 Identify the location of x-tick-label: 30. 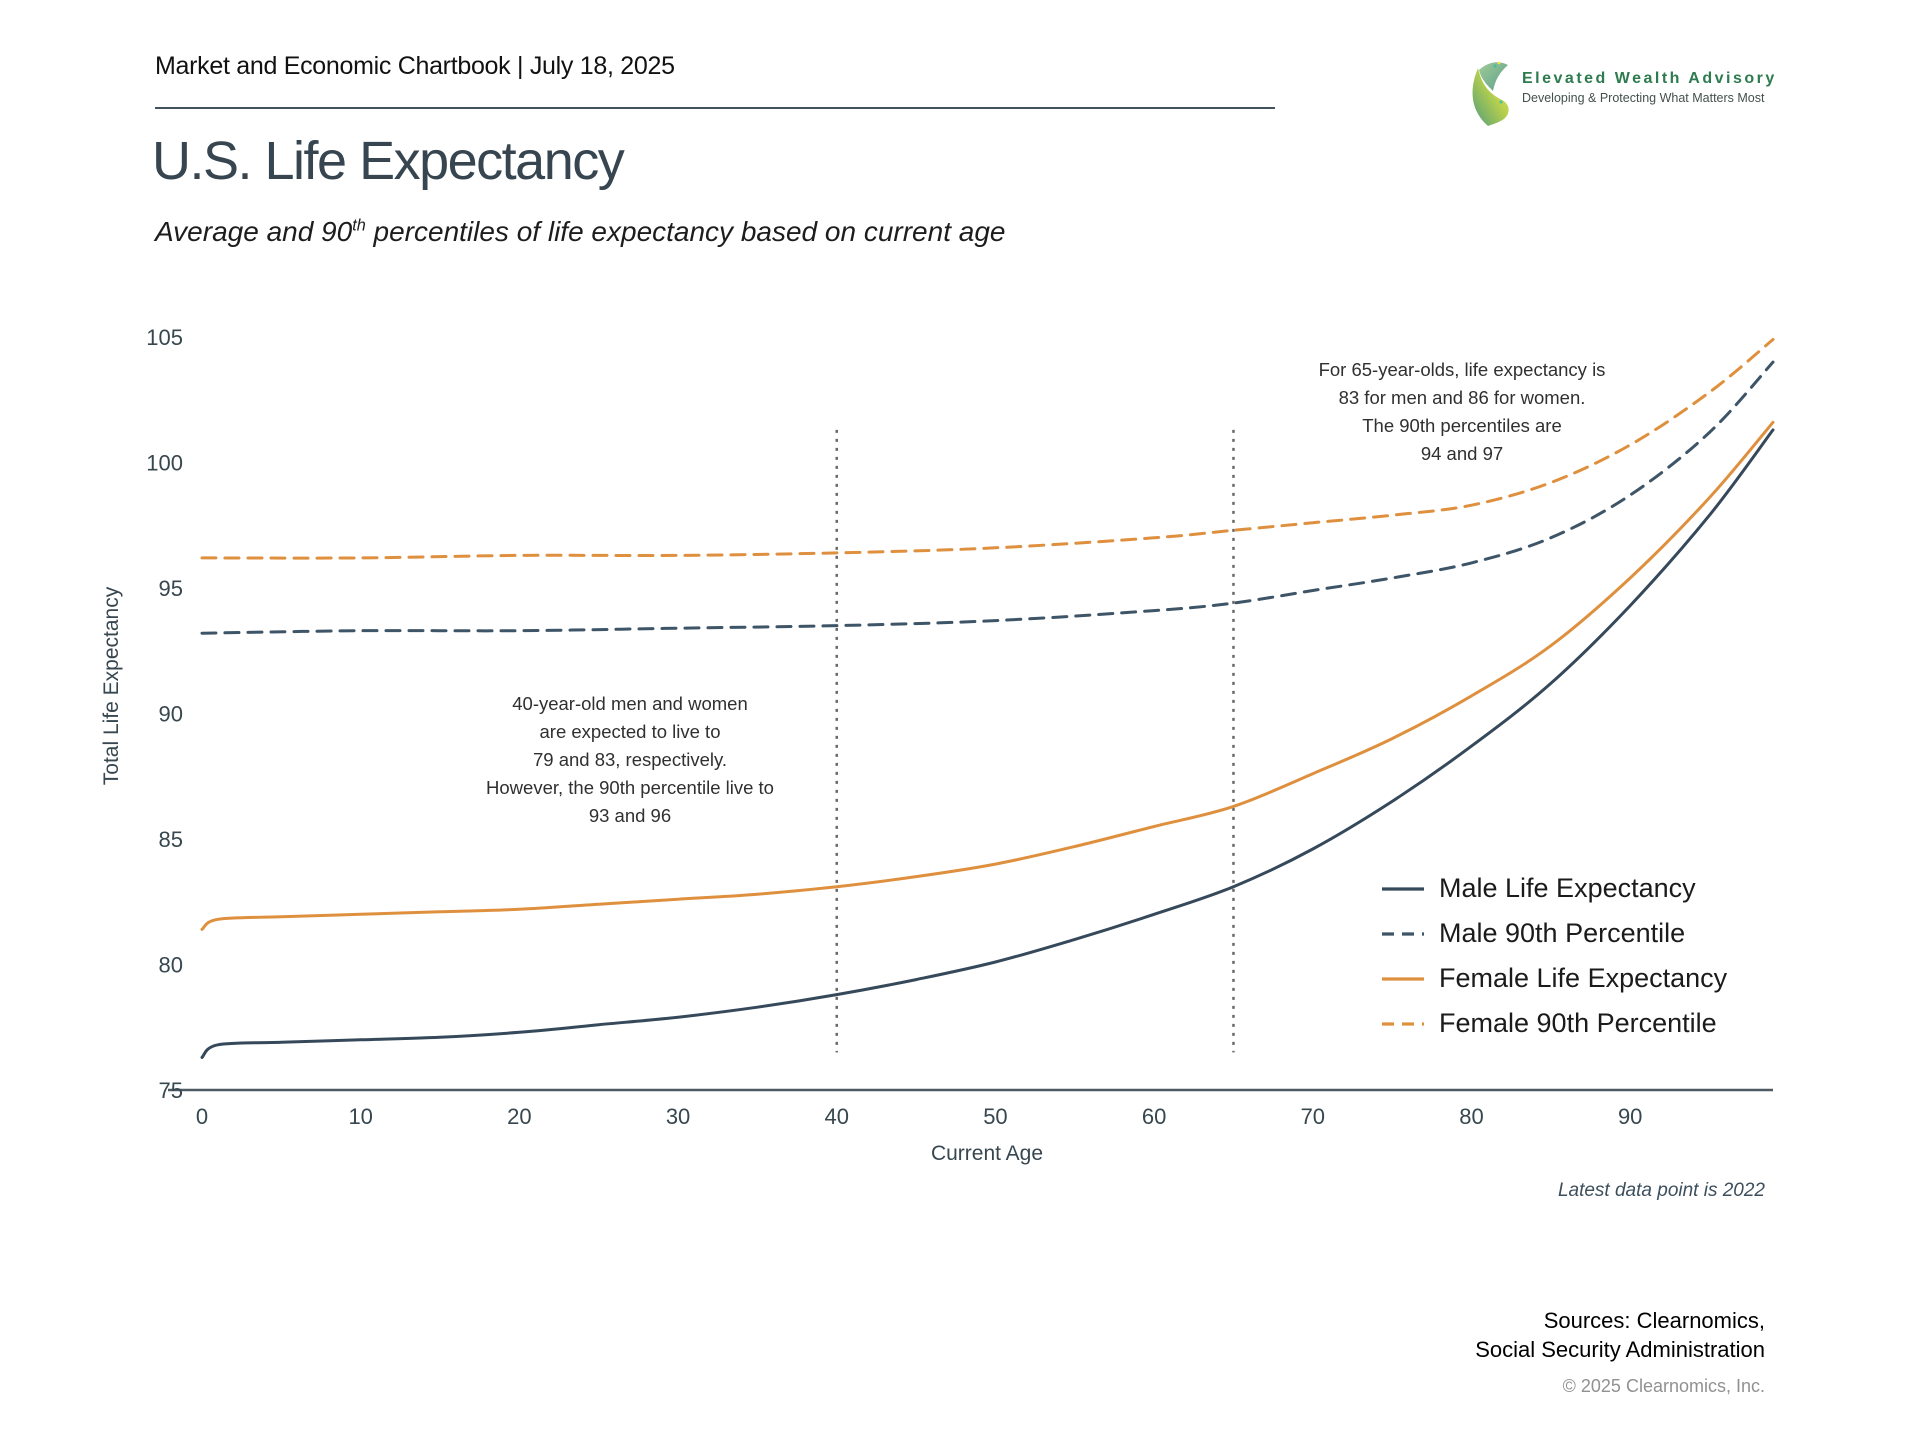
(678, 1116).